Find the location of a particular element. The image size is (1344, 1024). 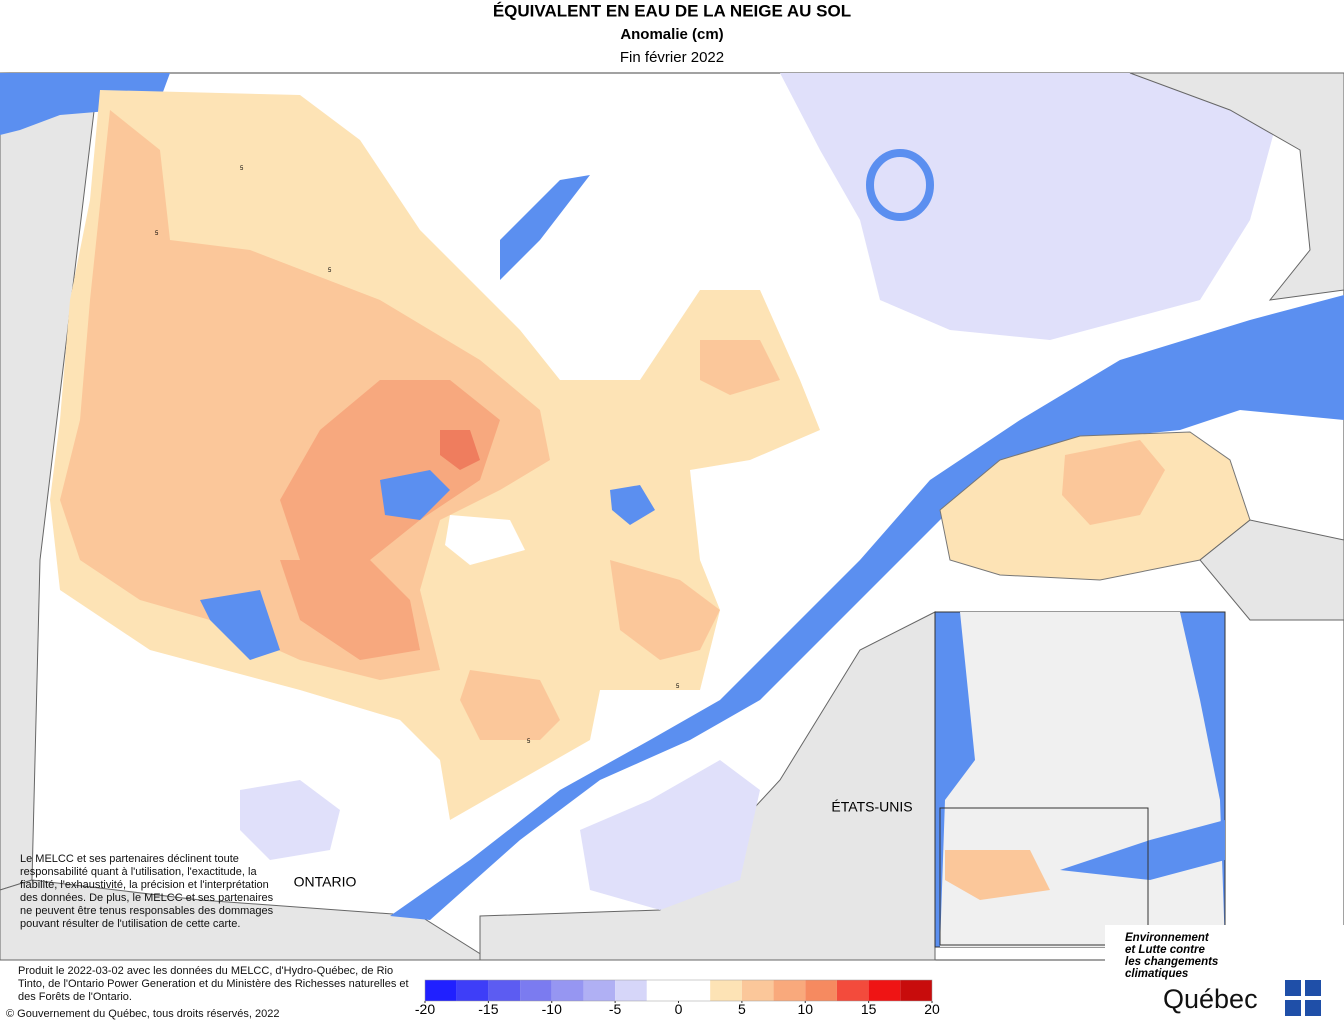

logo-box is located at coordinates (1224, 974).